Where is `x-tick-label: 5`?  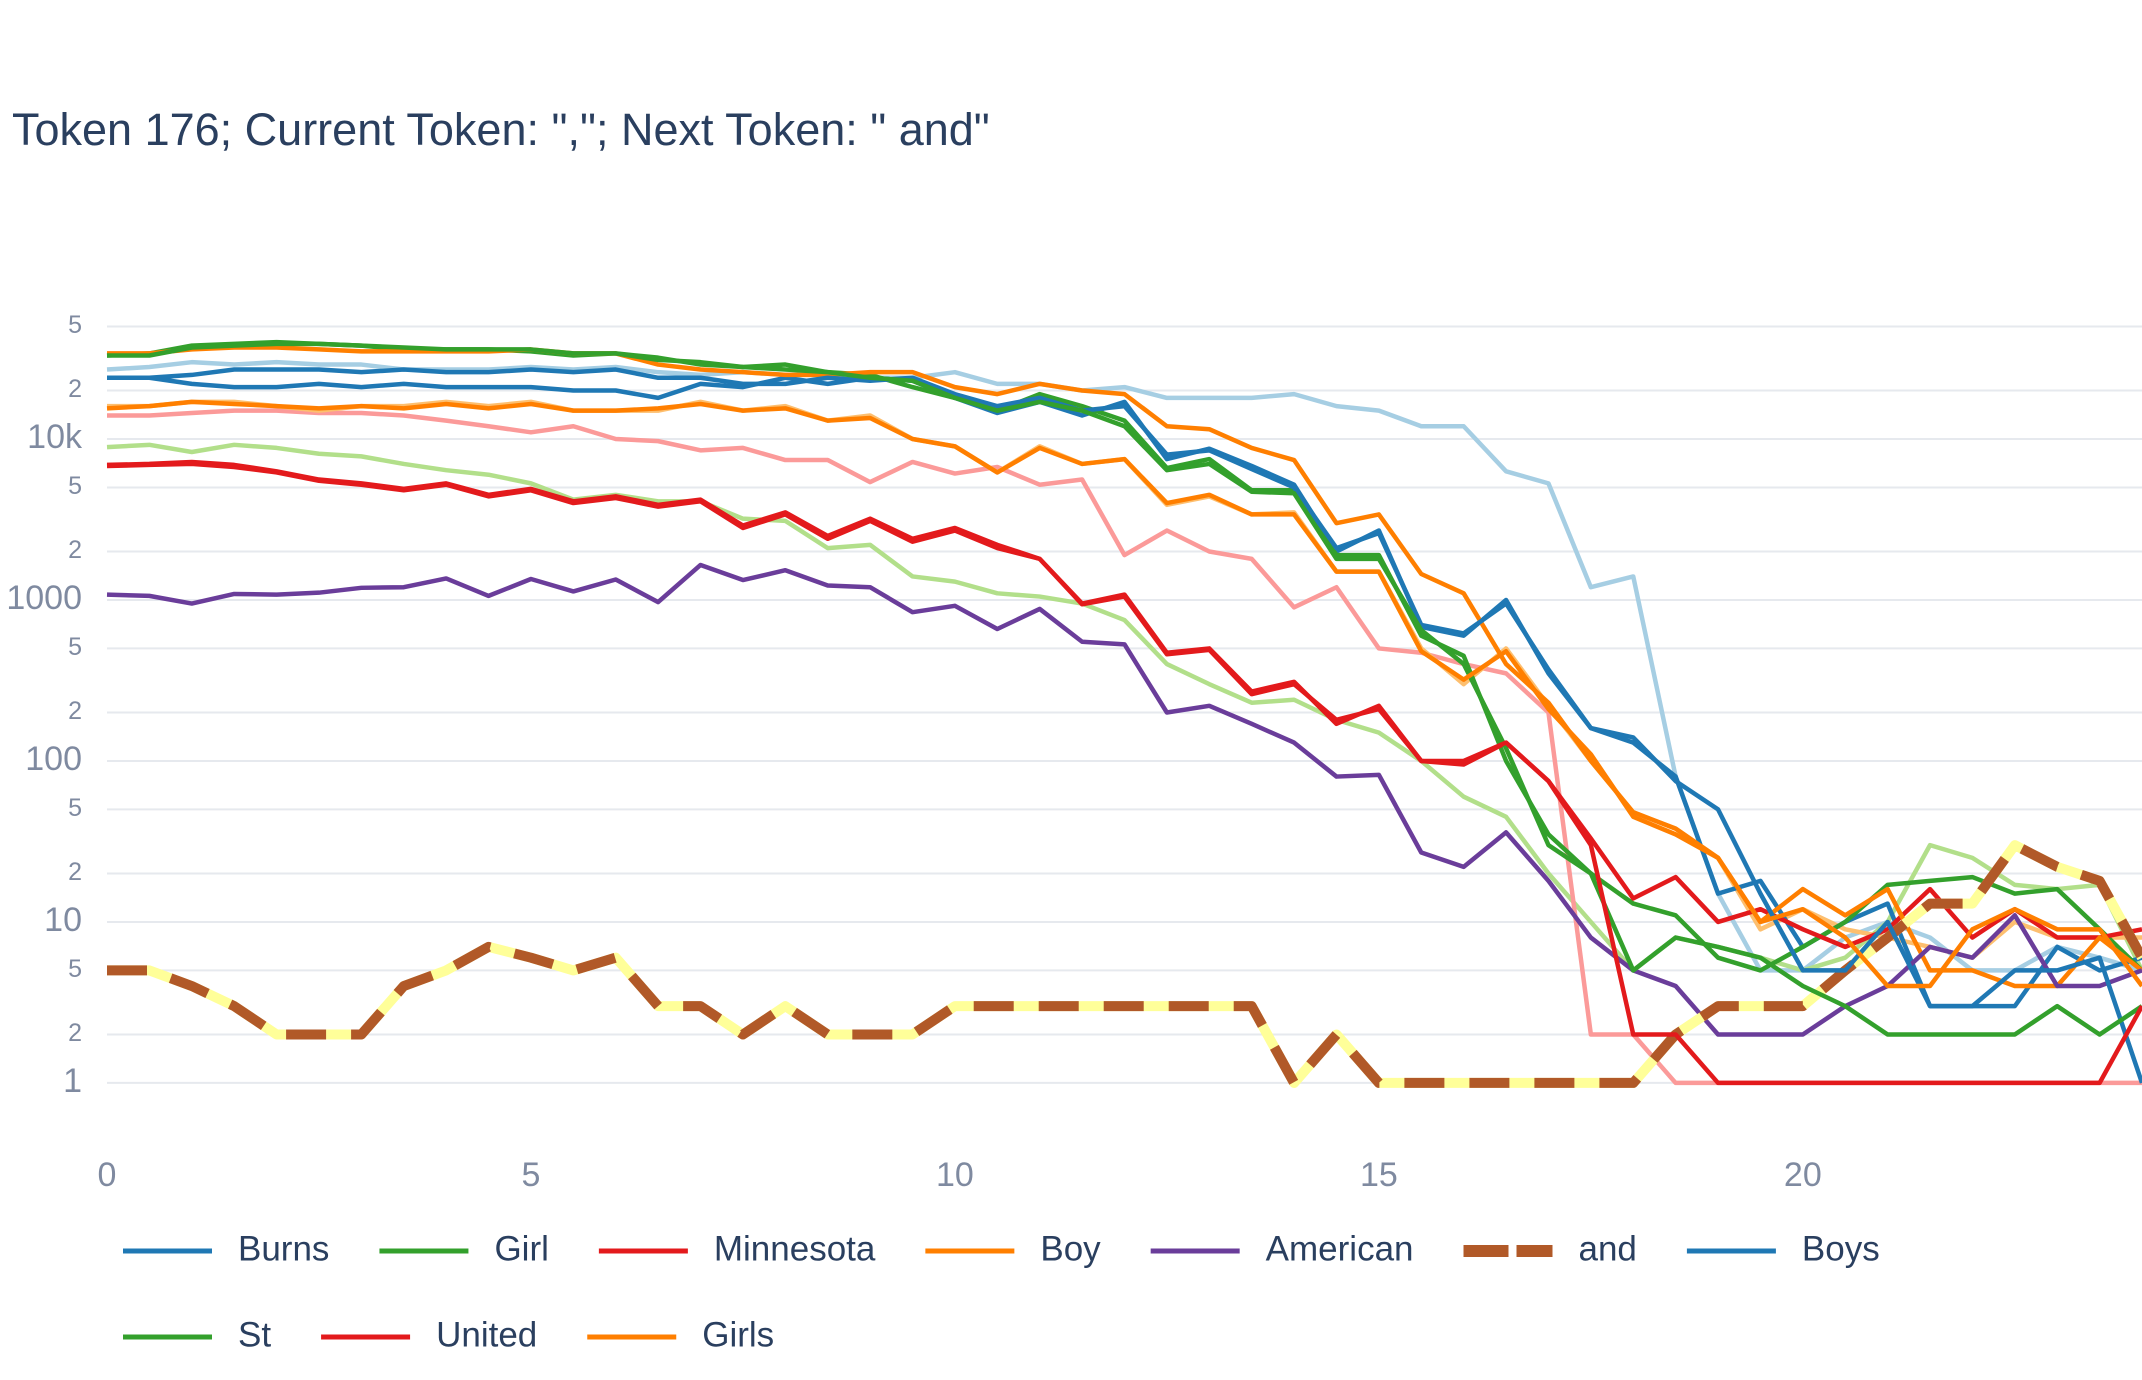
x-tick-label: 5 is located at coordinates (530, 1175).